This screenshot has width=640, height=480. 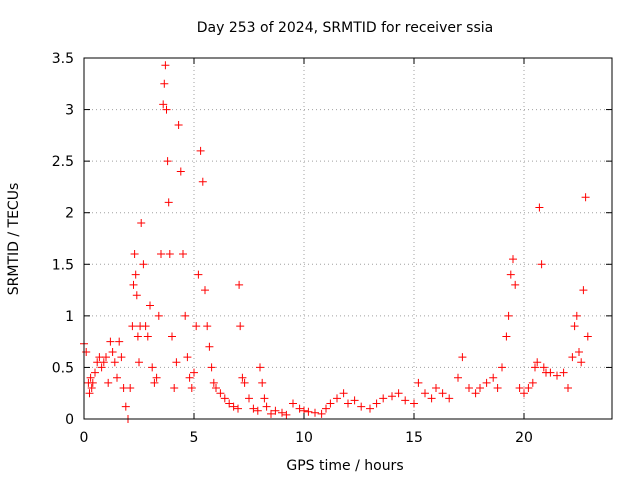 I want to click on y-tick-label: 3, so click(x=69, y=111).